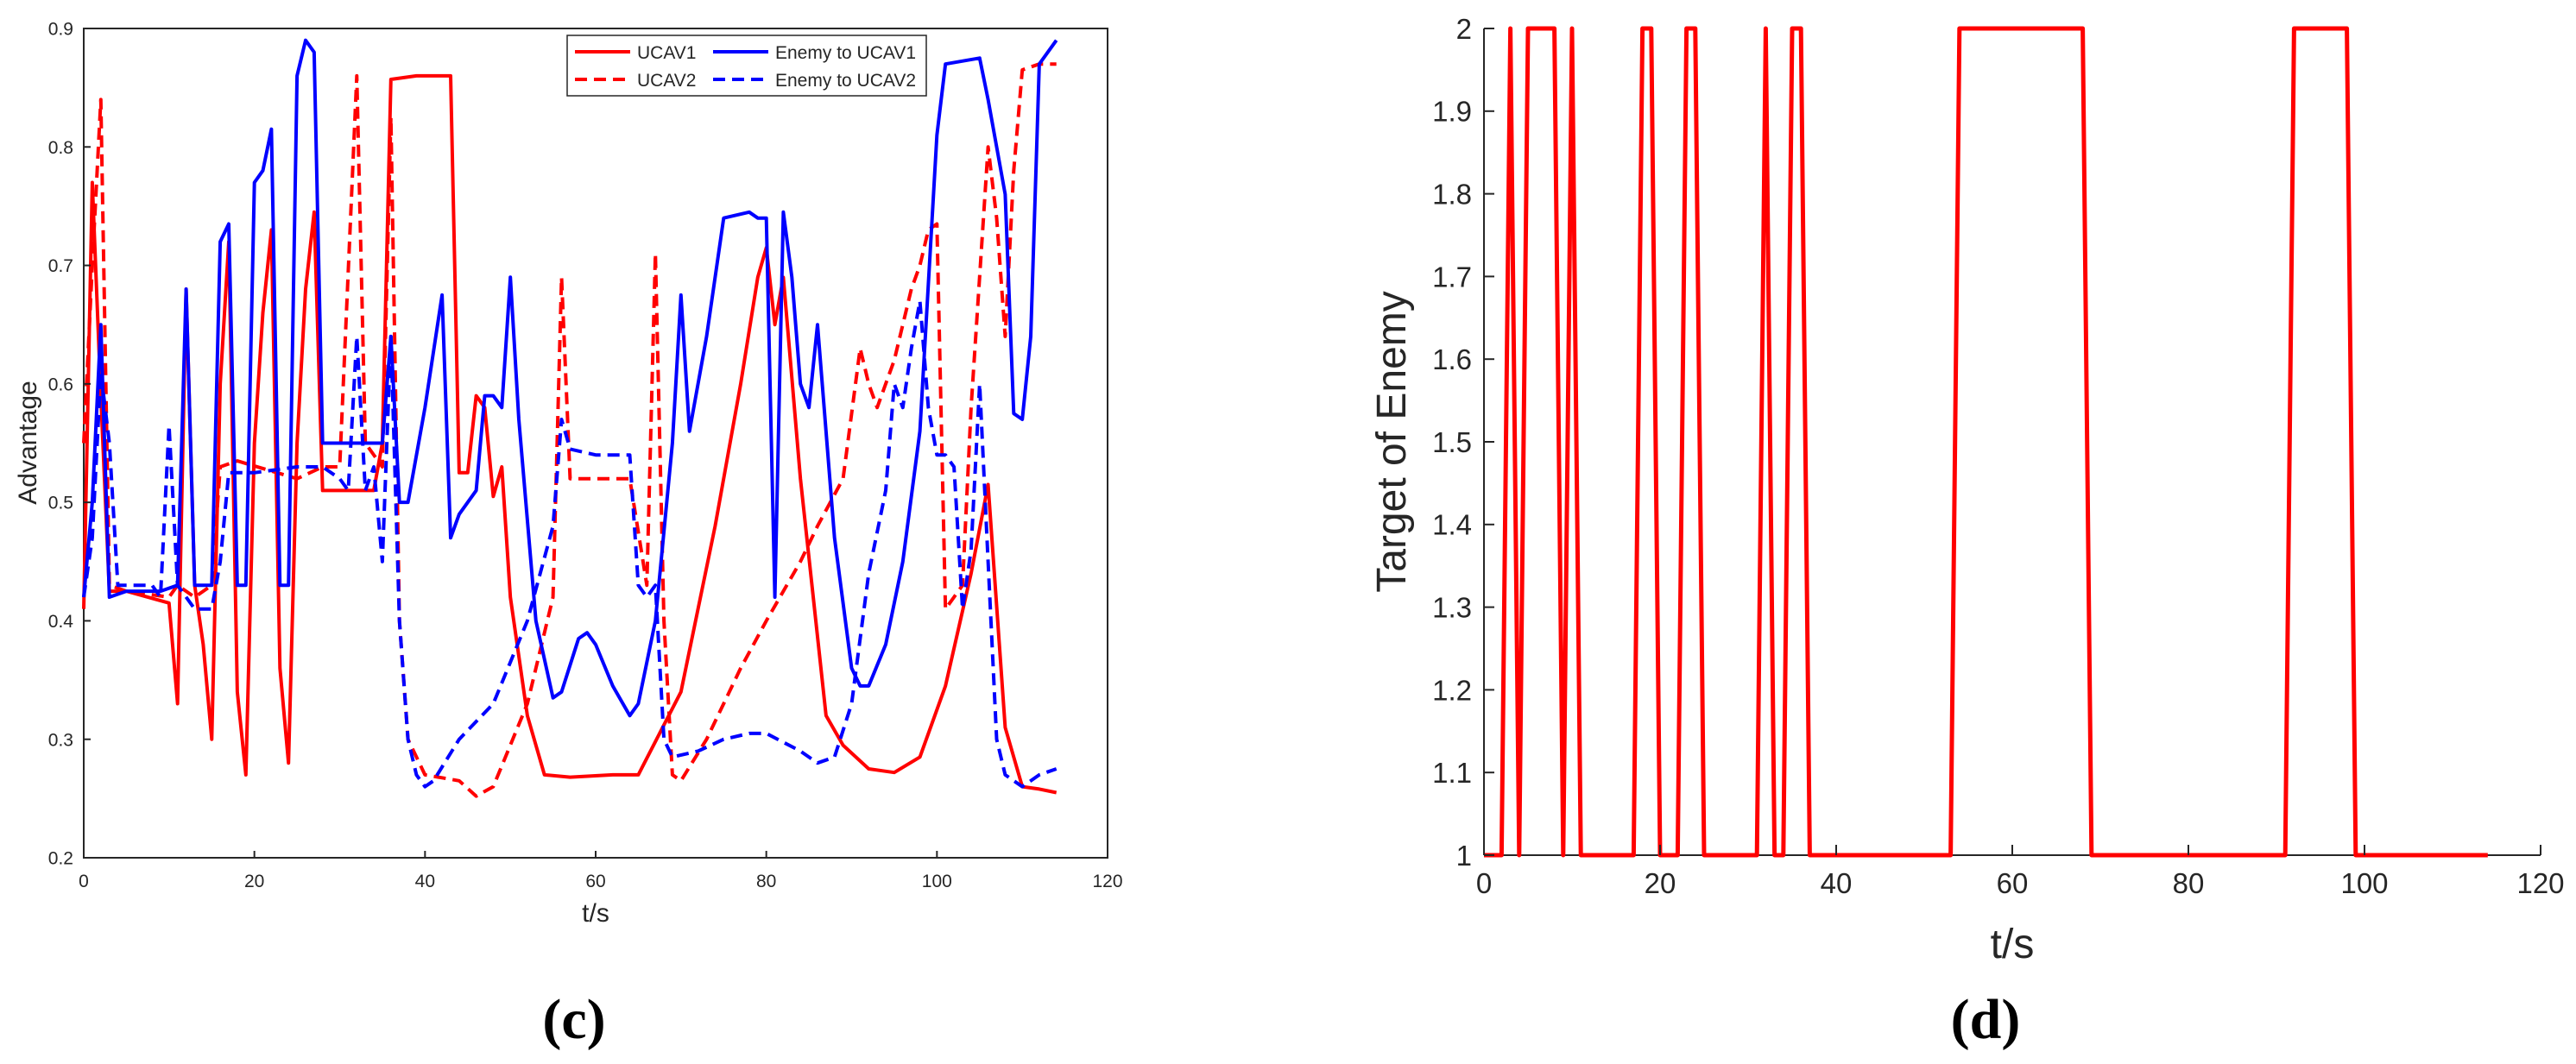 This screenshot has height=1064, width=2576. What do you see at coordinates (937, 881) in the screenshot?
I see `chart-c-x-tick-label: 100` at bounding box center [937, 881].